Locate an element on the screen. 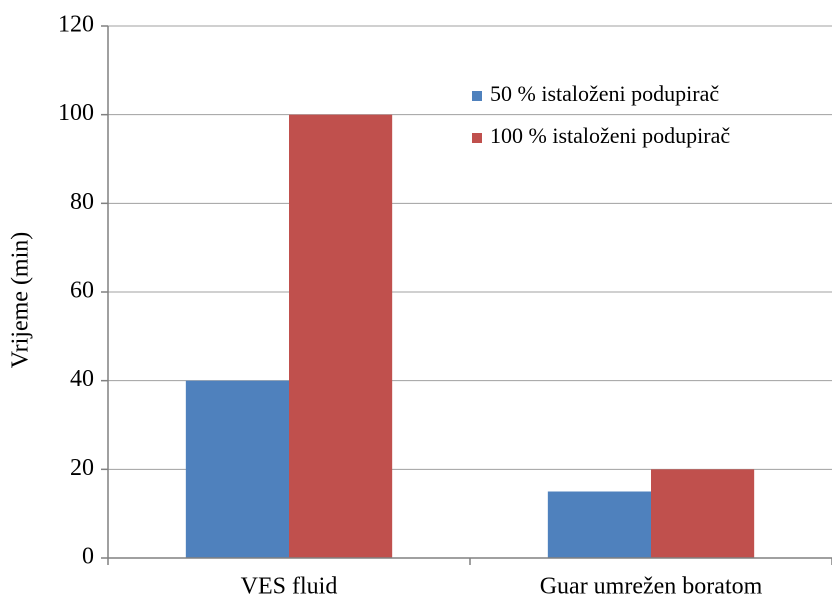 The image size is (832, 604). y-tick-label: 20 is located at coordinates (82, 468).